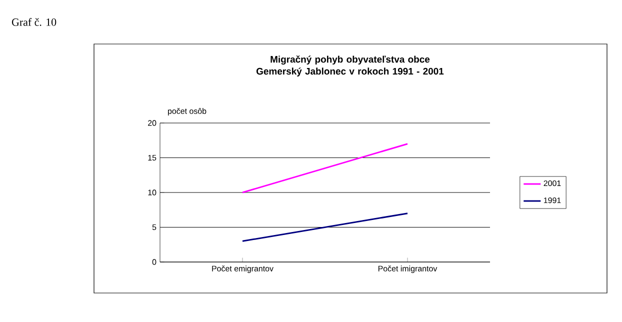 The image size is (622, 322). Describe the element at coordinates (350, 66) in the screenshot. I see `chart-title: Migračný pohyb obyvateľstva obce Gemerský Jablonec v rokoch 1991 - 2001` at that location.